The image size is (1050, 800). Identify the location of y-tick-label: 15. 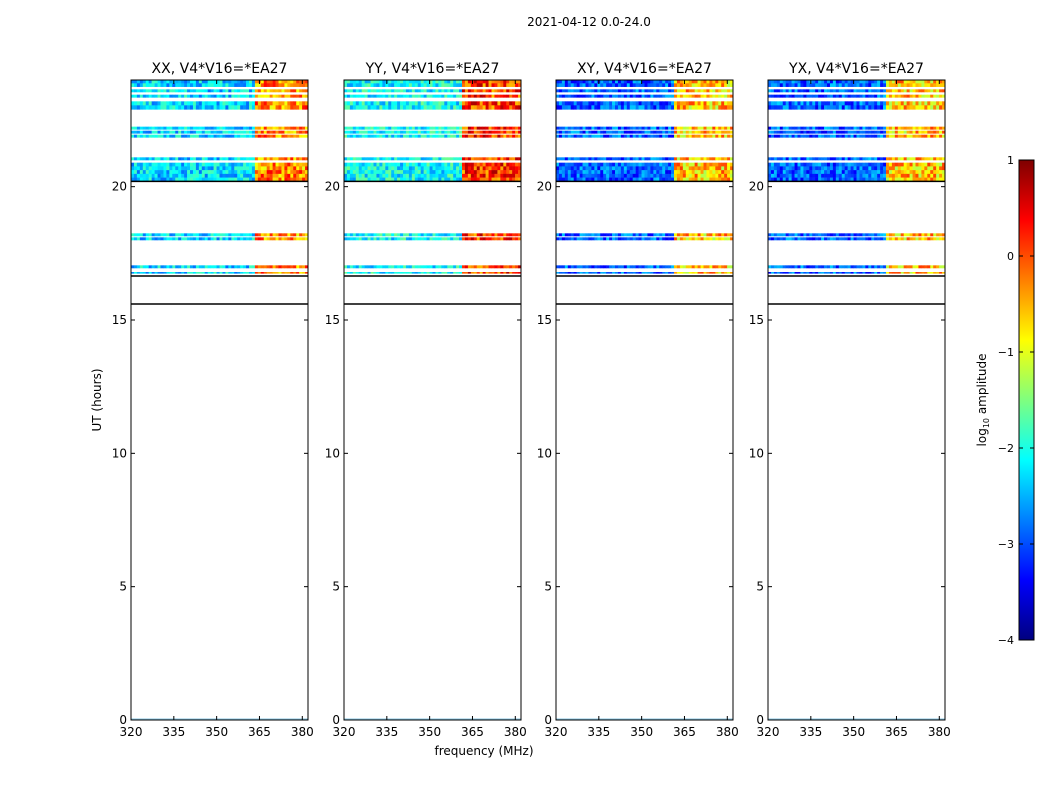
(544, 320).